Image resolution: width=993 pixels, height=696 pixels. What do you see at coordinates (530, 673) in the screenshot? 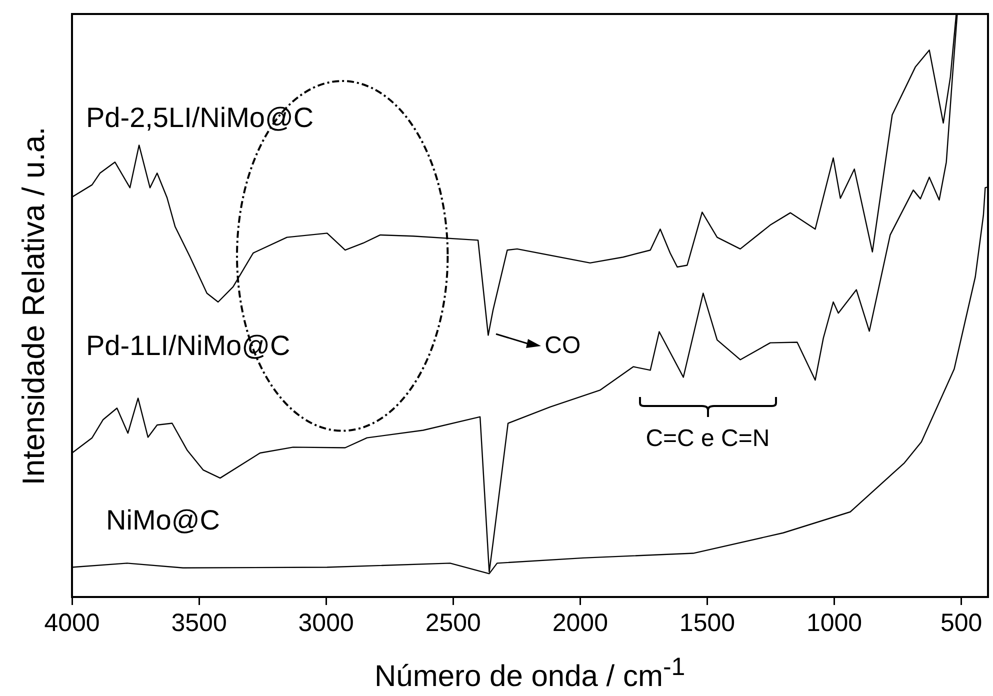
I see `x-axis-title: Número de onda / cm$^{-1}$` at bounding box center [530, 673].